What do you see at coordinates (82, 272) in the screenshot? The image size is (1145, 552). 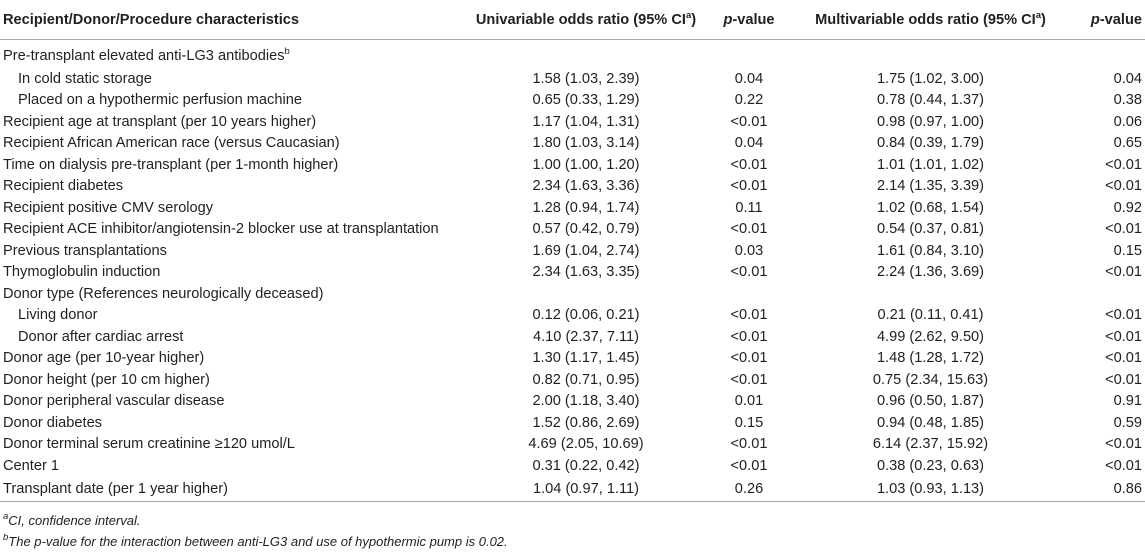 I see `row-label: Thymoglobulin induction` at bounding box center [82, 272].